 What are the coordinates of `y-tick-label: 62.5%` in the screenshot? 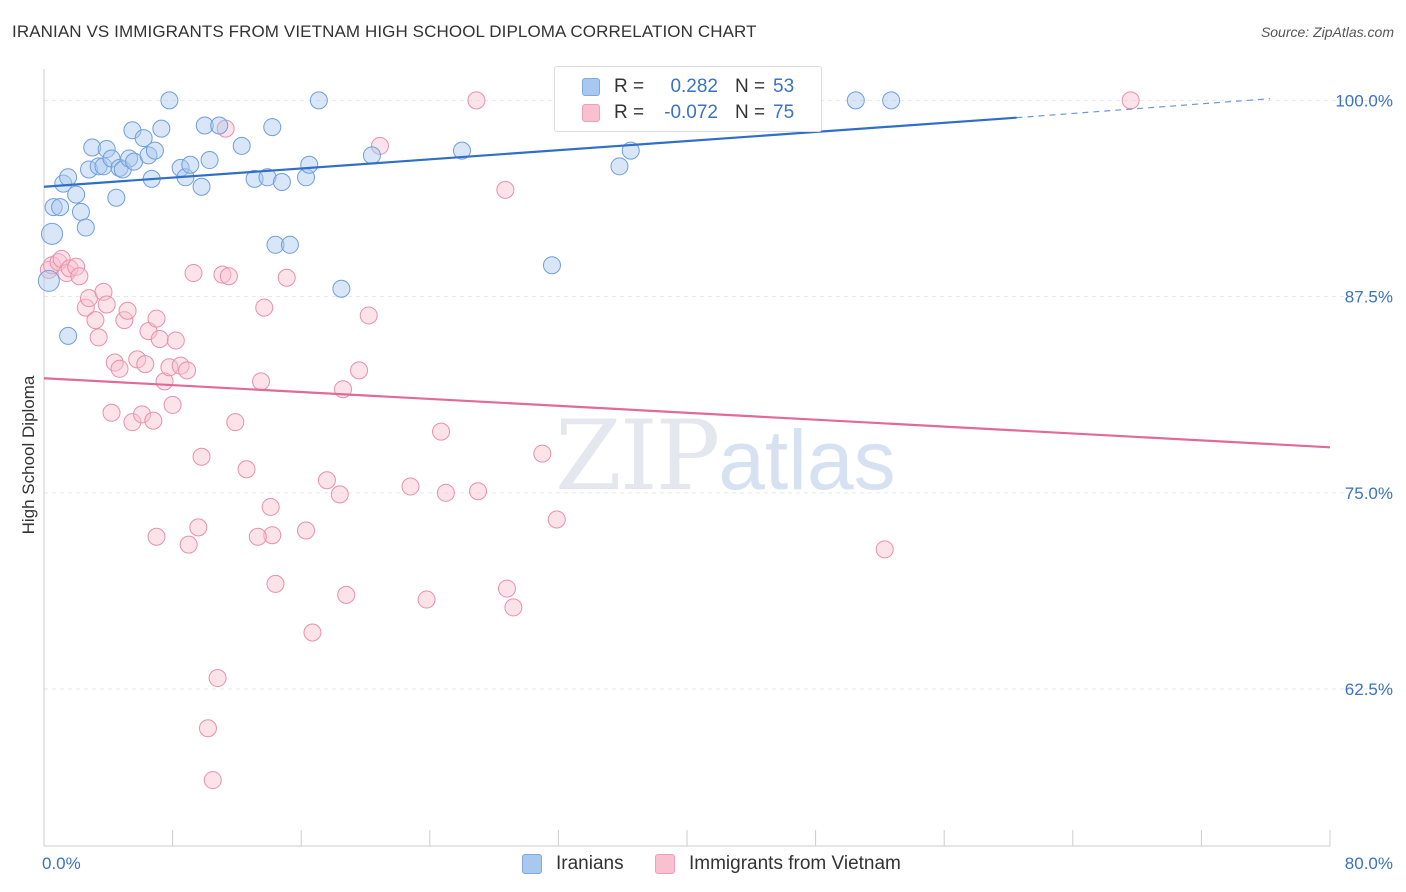 It's located at (1369, 689).